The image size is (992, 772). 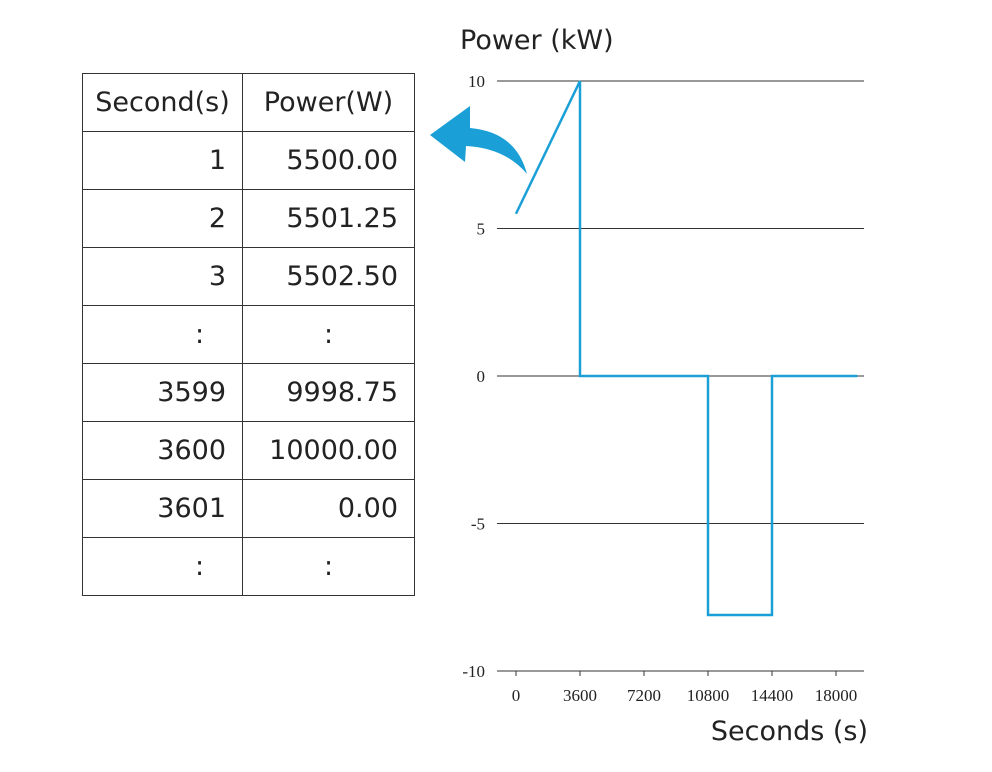 I want to click on y-axis-label: Power (kW), so click(x=537, y=40).